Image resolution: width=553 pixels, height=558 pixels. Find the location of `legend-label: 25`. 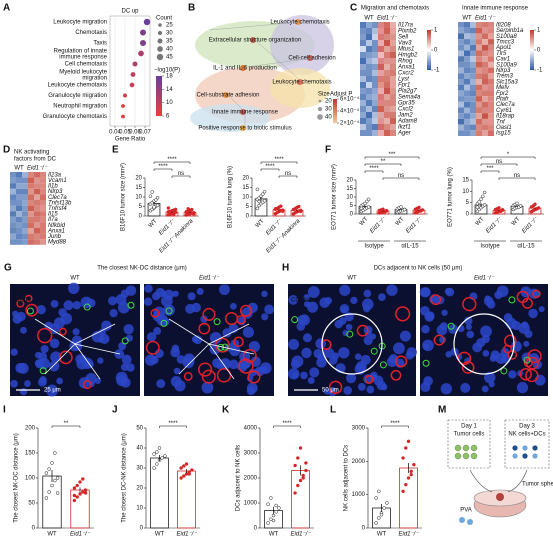

legend-label: 25 is located at coordinates (169, 26).